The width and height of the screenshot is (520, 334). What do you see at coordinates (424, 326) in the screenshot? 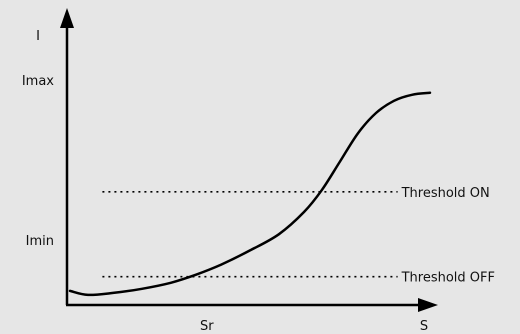
I see `x-axis-label: S` at bounding box center [424, 326].